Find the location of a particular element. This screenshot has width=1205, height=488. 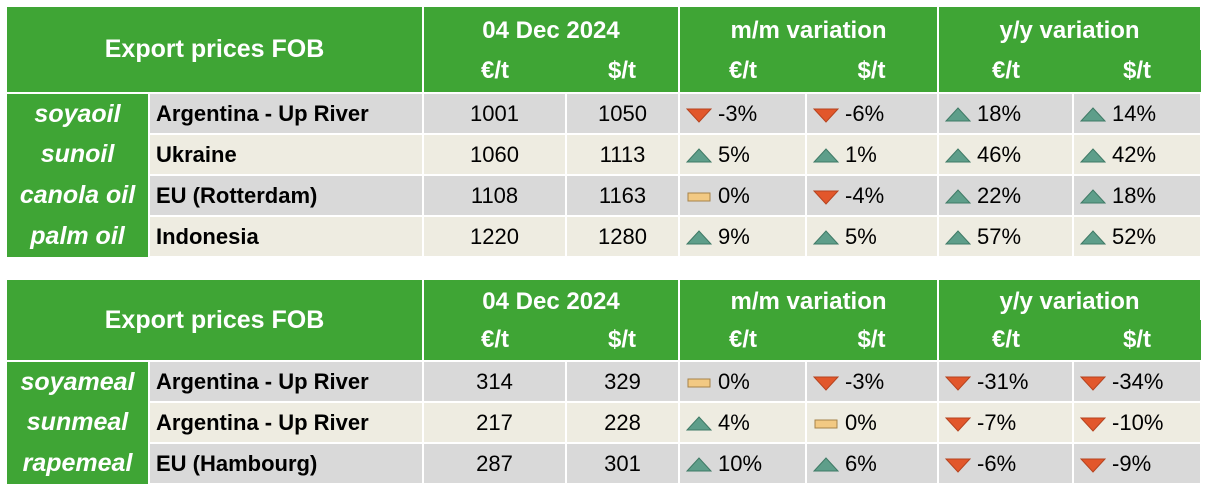

variation: 22% is located at coordinates (1006, 195).